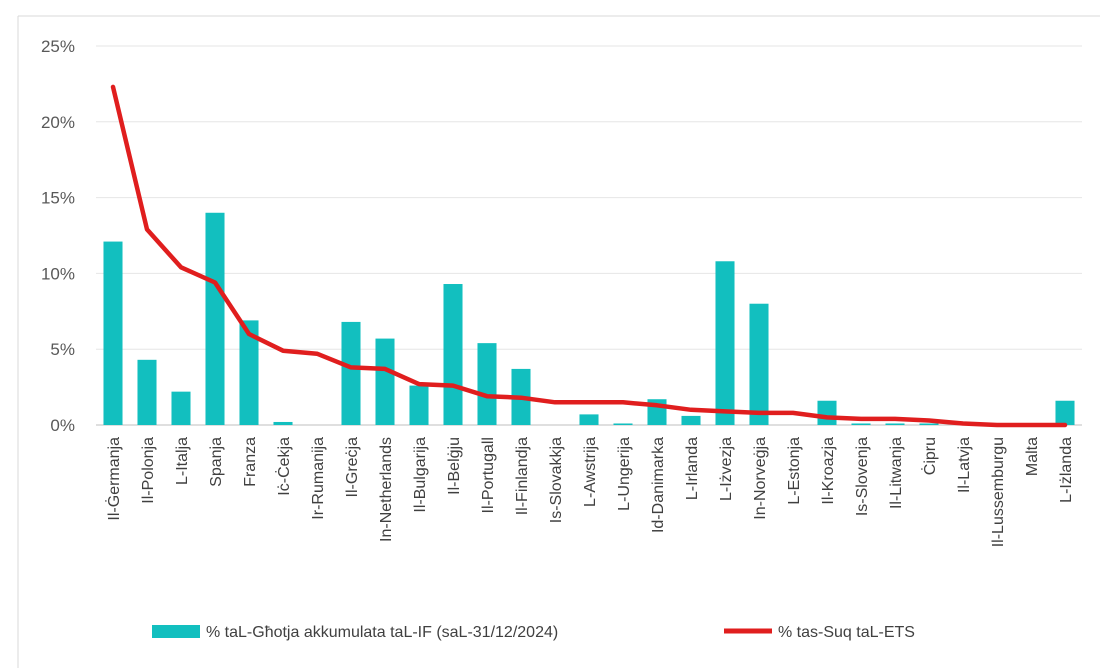  I want to click on x-tick-label: Ir-Rumanija, so click(318, 478).